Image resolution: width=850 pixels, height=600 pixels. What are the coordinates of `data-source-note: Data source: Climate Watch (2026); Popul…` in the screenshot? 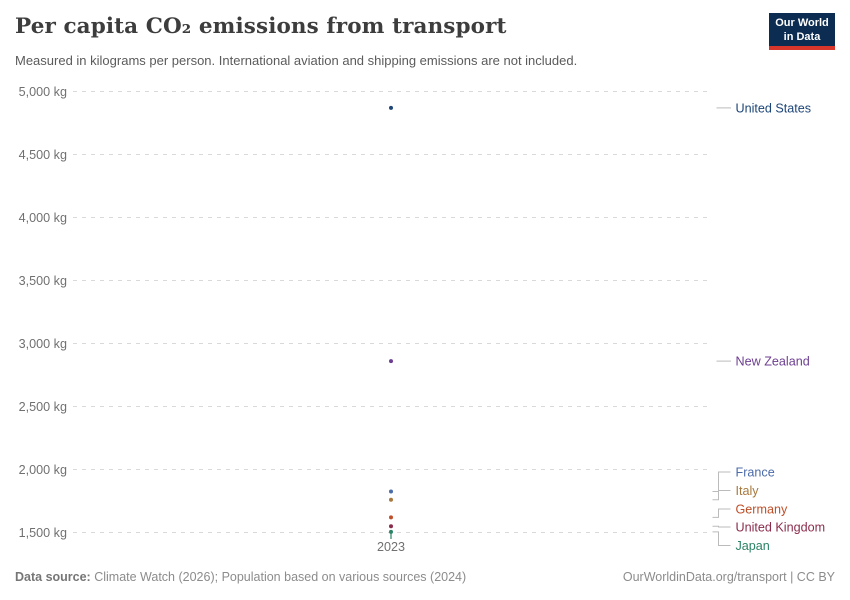 It's located at (240, 577).